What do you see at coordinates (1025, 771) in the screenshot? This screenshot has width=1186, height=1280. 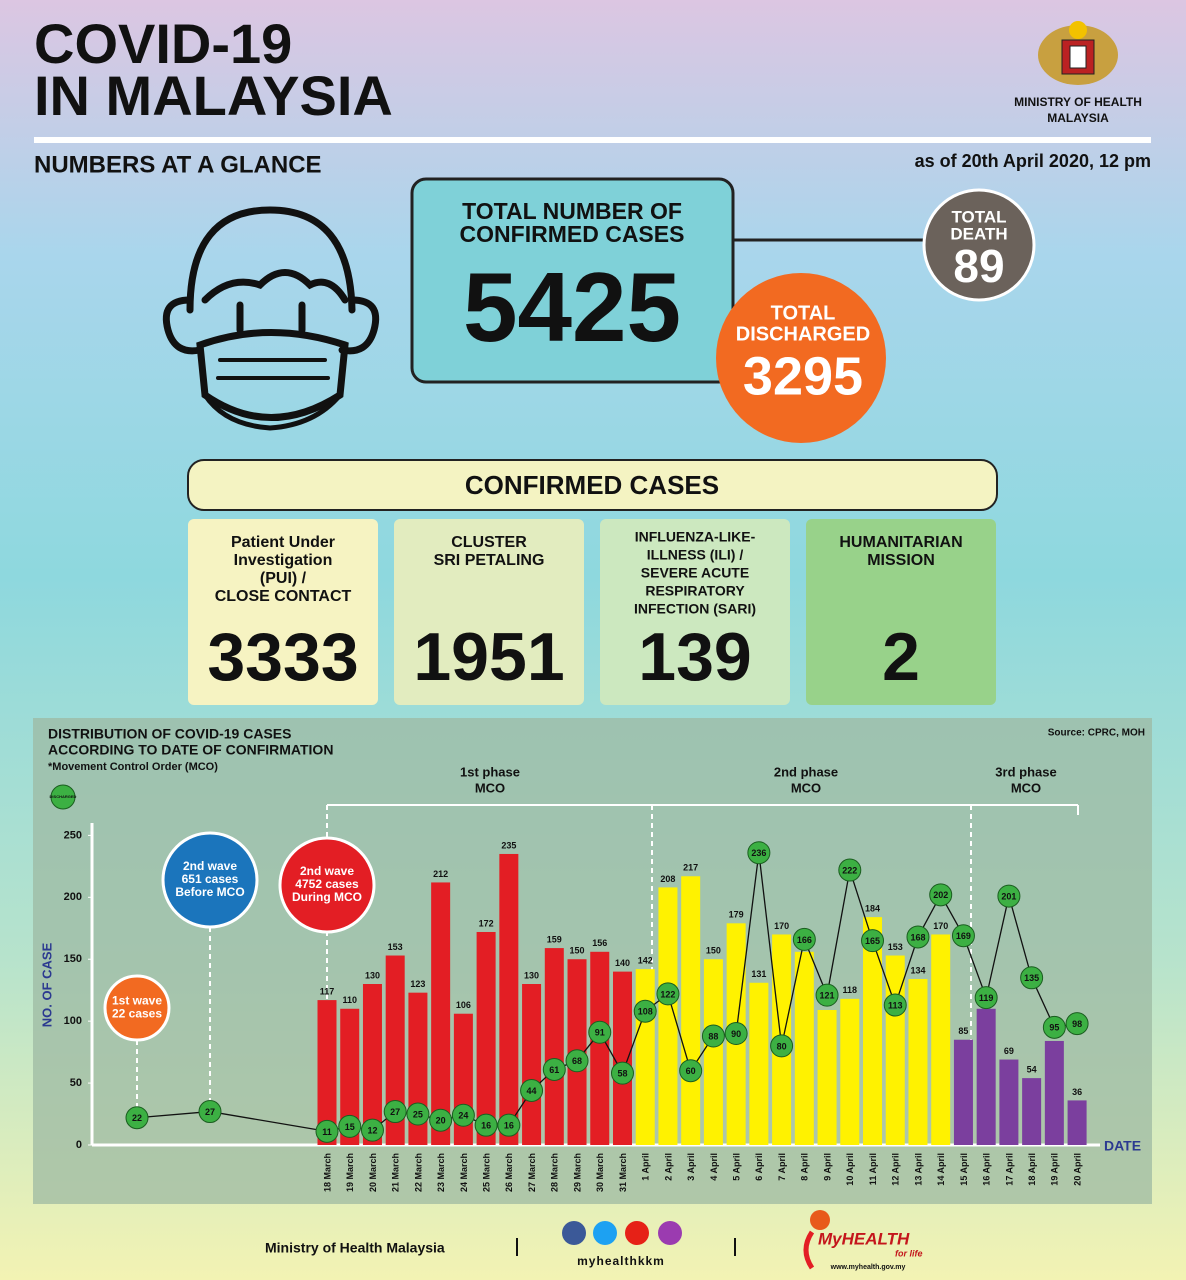 I see `phase-label: 3rd phase` at bounding box center [1025, 771].